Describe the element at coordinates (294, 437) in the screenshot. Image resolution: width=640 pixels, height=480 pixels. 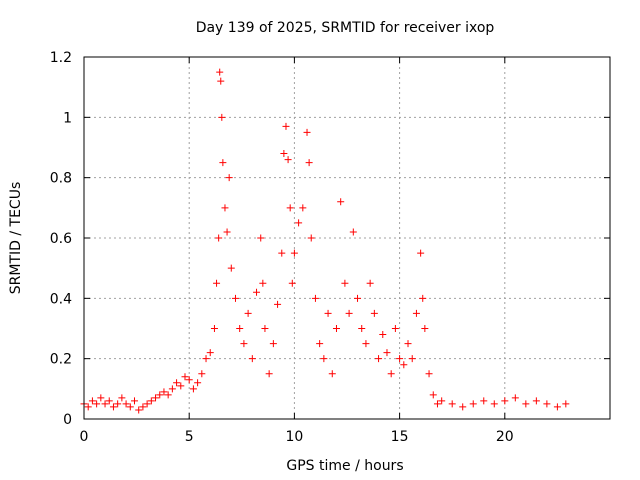
I see `x-tick-label: 10` at that location.